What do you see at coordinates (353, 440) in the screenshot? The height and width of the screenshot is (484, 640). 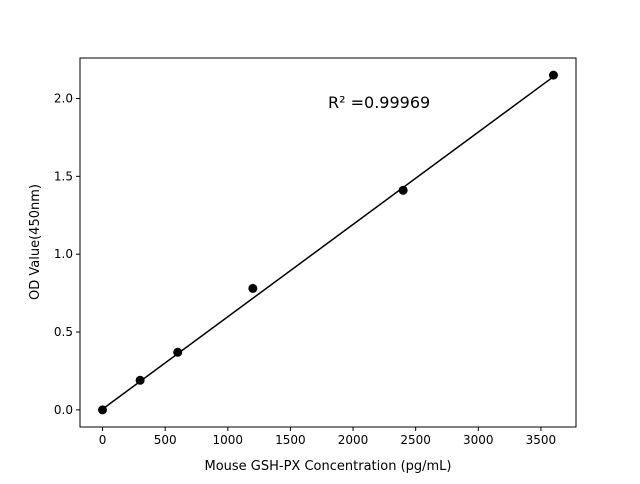 I see `x-tick-label: 2000` at bounding box center [353, 440].